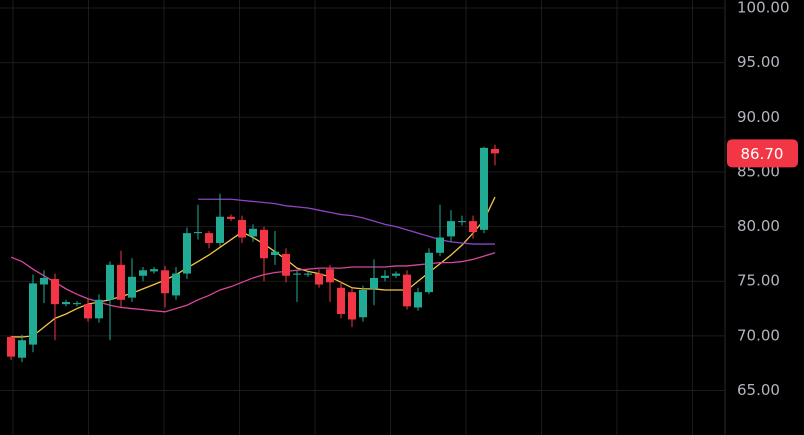 Image resolution: width=804 pixels, height=435 pixels. What do you see at coordinates (758, 335) in the screenshot?
I see `y-tick-label: 70.00` at bounding box center [758, 335].